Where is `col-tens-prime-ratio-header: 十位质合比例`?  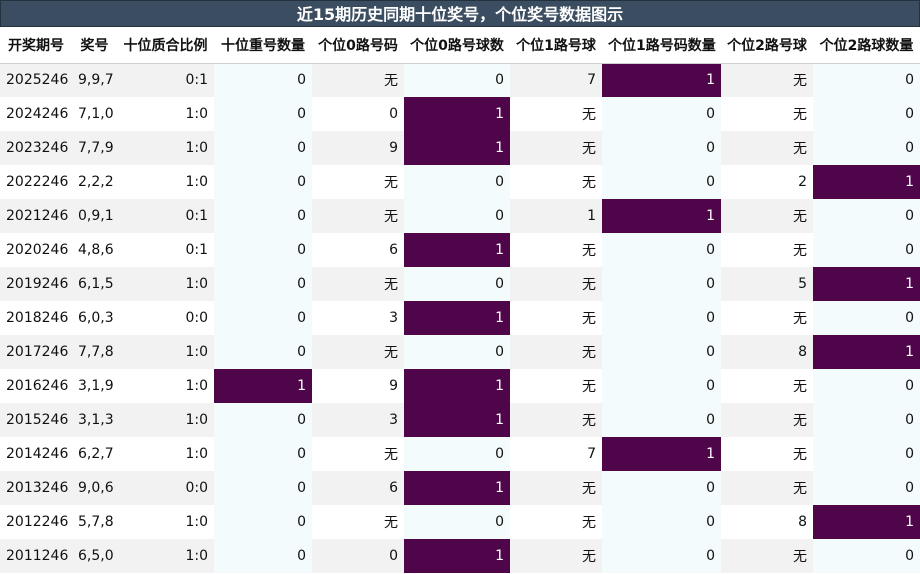
col-tens-prime-ratio-header: 十位质合比例 is located at coordinates (165, 45).